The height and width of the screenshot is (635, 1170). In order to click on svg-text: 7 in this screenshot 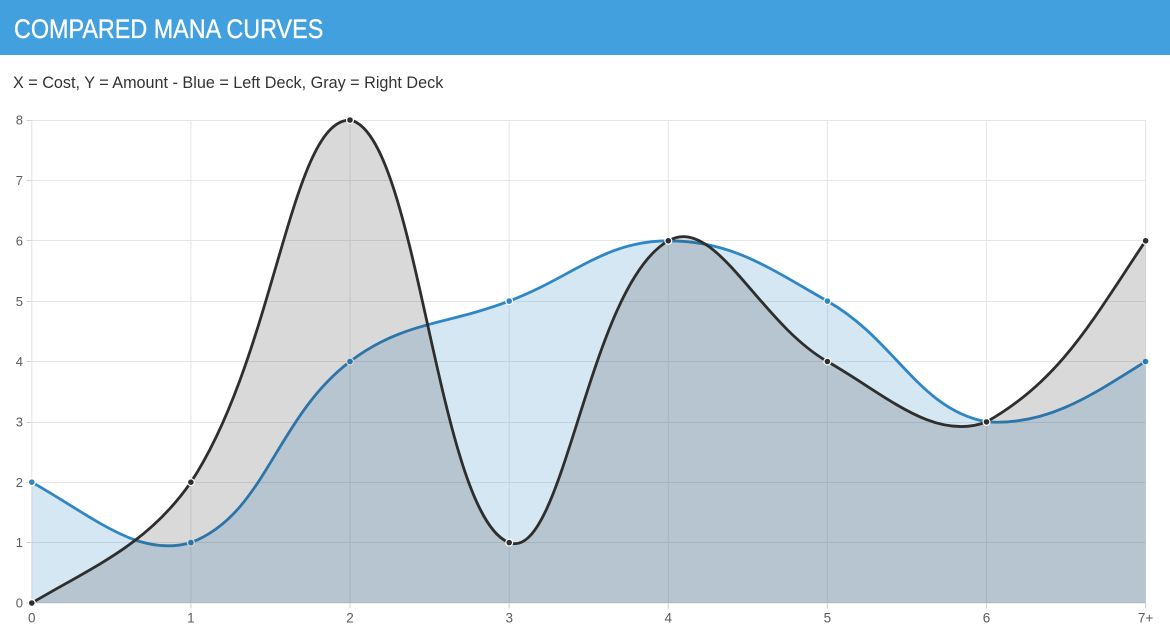, I will do `click(19, 180)`.